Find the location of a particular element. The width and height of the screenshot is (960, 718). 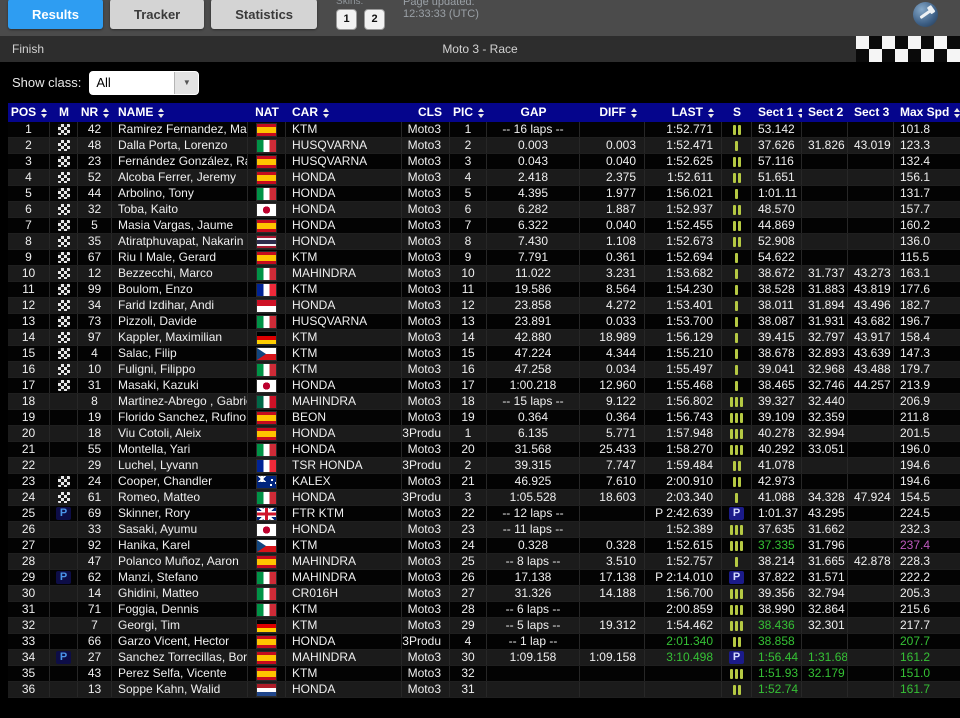

cell-max-speed: 101.8 is located at coordinates (915, 129).